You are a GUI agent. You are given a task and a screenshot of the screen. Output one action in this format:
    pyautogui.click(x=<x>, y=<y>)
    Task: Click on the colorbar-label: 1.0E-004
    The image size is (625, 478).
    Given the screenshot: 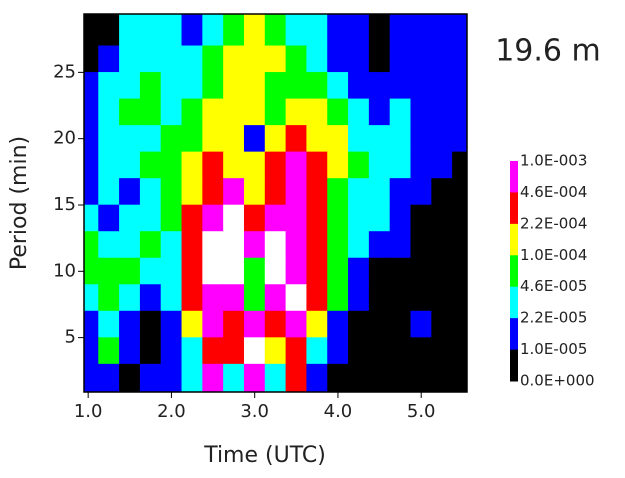 What is the action you would take?
    pyautogui.click(x=553, y=255)
    